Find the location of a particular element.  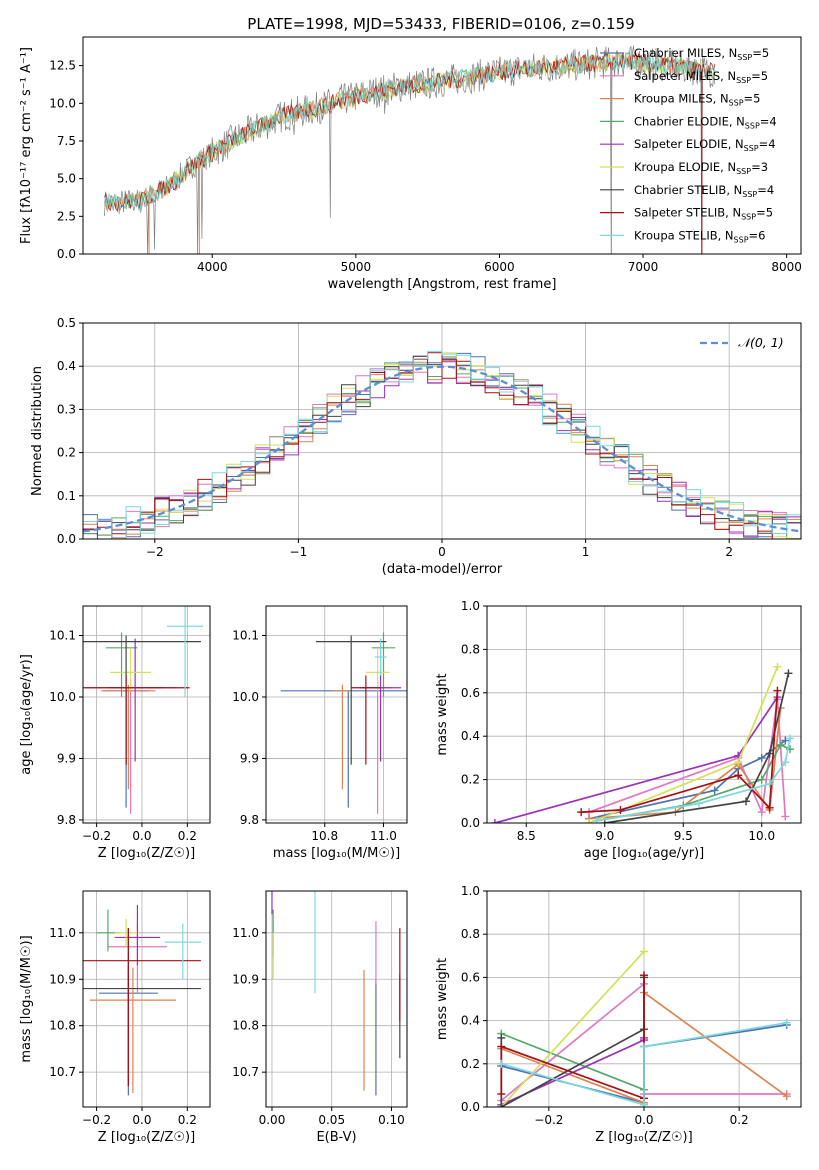

mass_vs_EBV-errorbars is located at coordinates (336, 993).